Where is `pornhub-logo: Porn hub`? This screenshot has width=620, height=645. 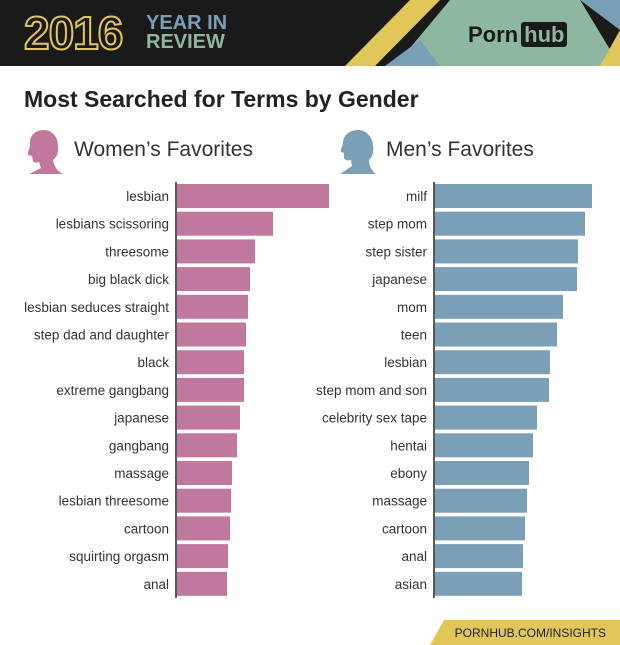 pornhub-logo: Porn hub is located at coordinates (518, 35).